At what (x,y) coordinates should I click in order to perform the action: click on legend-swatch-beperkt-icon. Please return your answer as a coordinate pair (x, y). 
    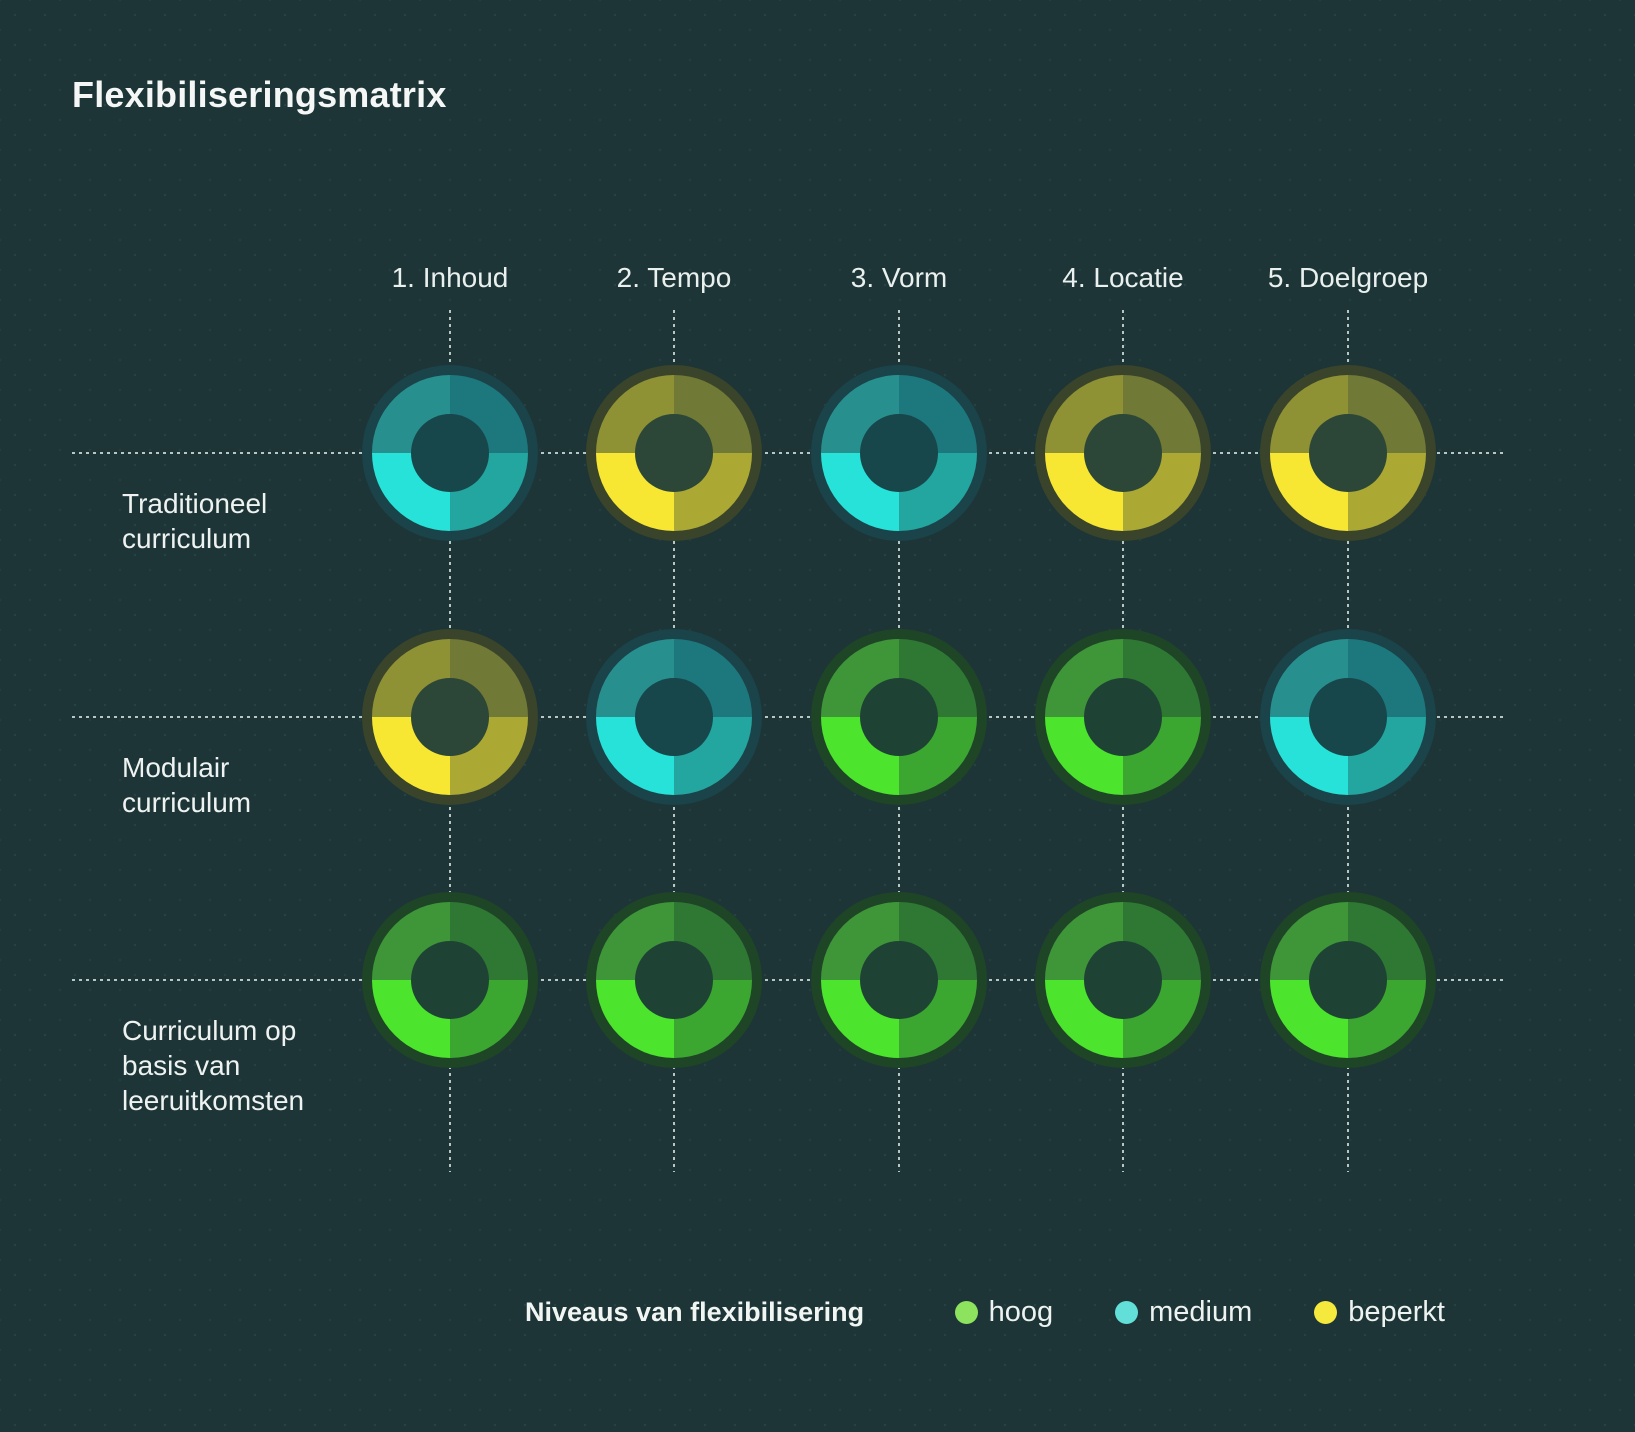
    Looking at the image, I should click on (1326, 1312).